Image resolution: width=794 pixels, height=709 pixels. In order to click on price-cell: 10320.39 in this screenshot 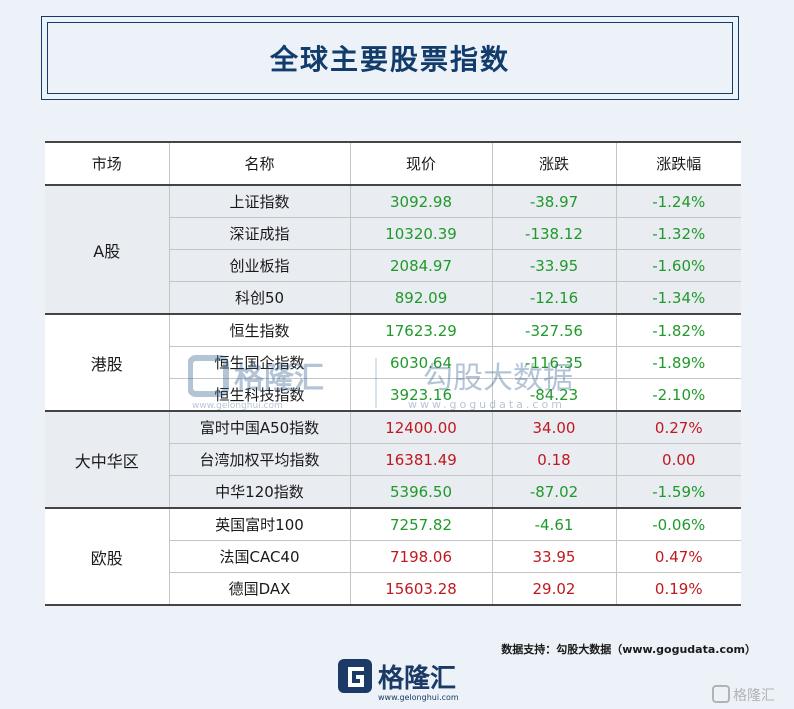, I will do `click(421, 233)`.